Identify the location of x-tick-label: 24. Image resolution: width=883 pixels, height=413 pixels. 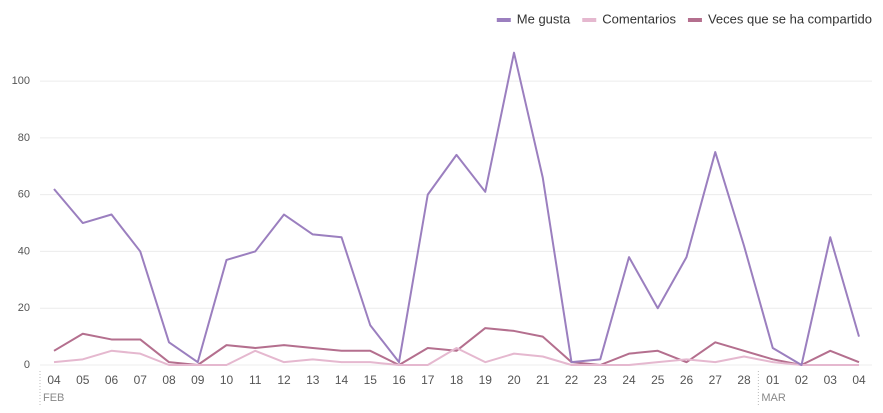
(629, 380).